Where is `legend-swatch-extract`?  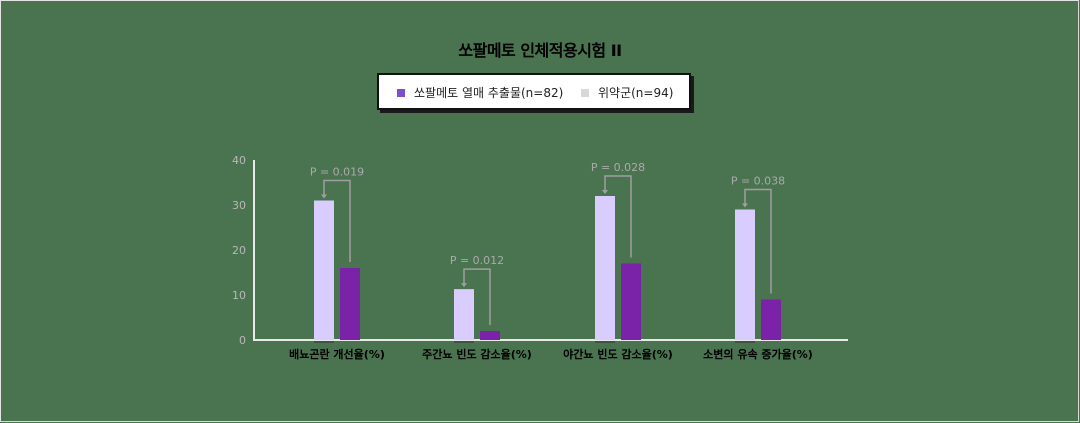
legend-swatch-extract is located at coordinates (401, 92).